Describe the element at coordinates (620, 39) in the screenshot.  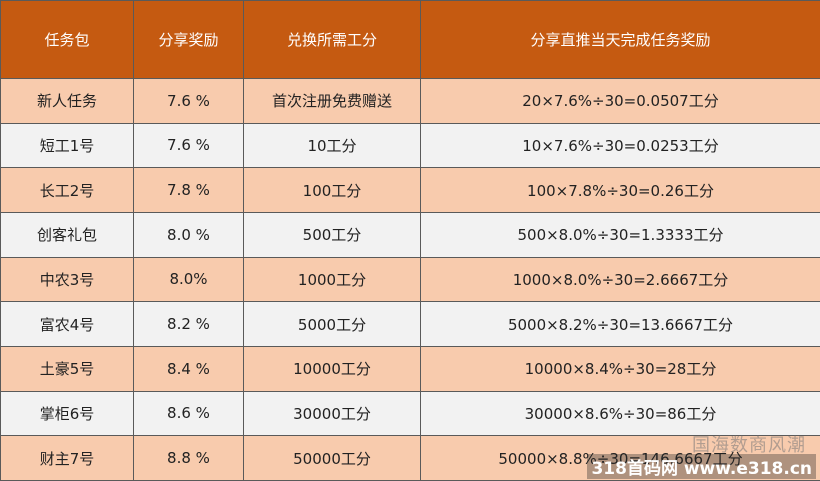
I see `header-cell: 分享直推当天完成任务奖励` at that location.